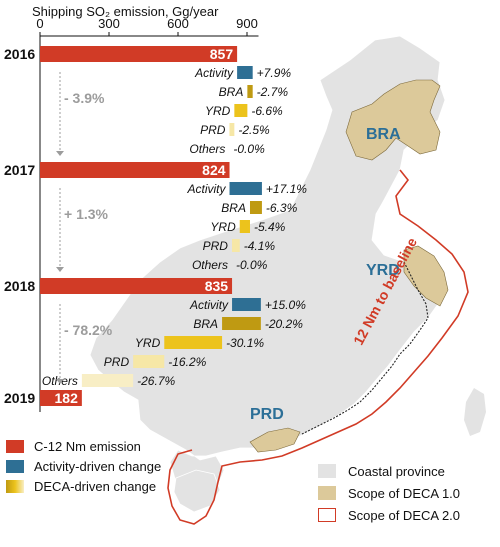 This screenshot has width=500, height=547. Describe the element at coordinates (213, 130) in the screenshot. I see `change-name-2016-prd: PRD` at that location.